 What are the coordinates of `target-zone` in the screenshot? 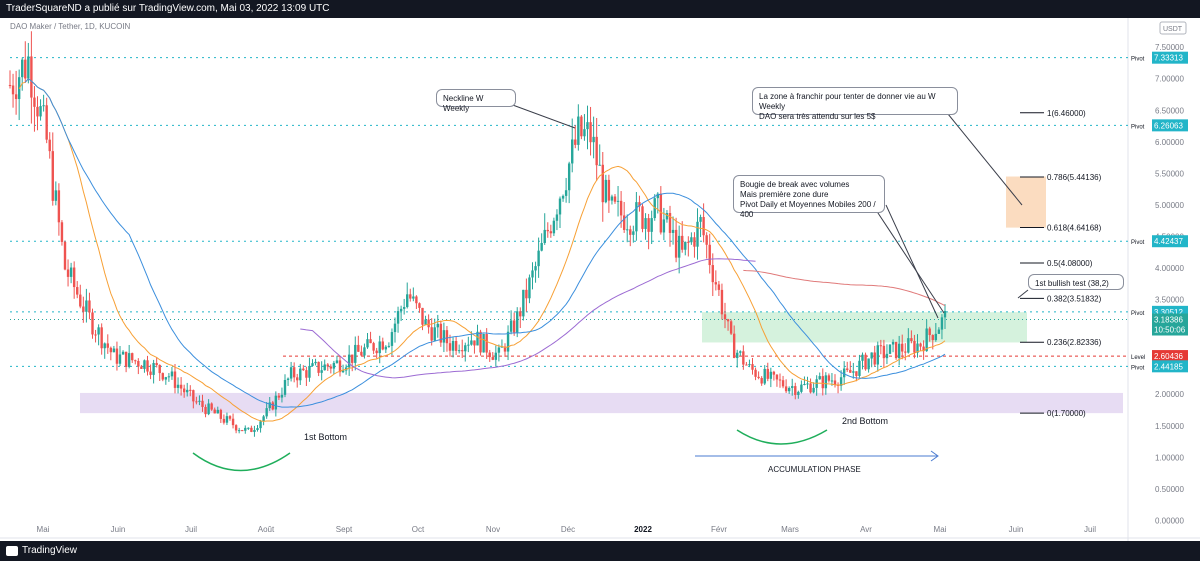 It's located at (1026, 202).